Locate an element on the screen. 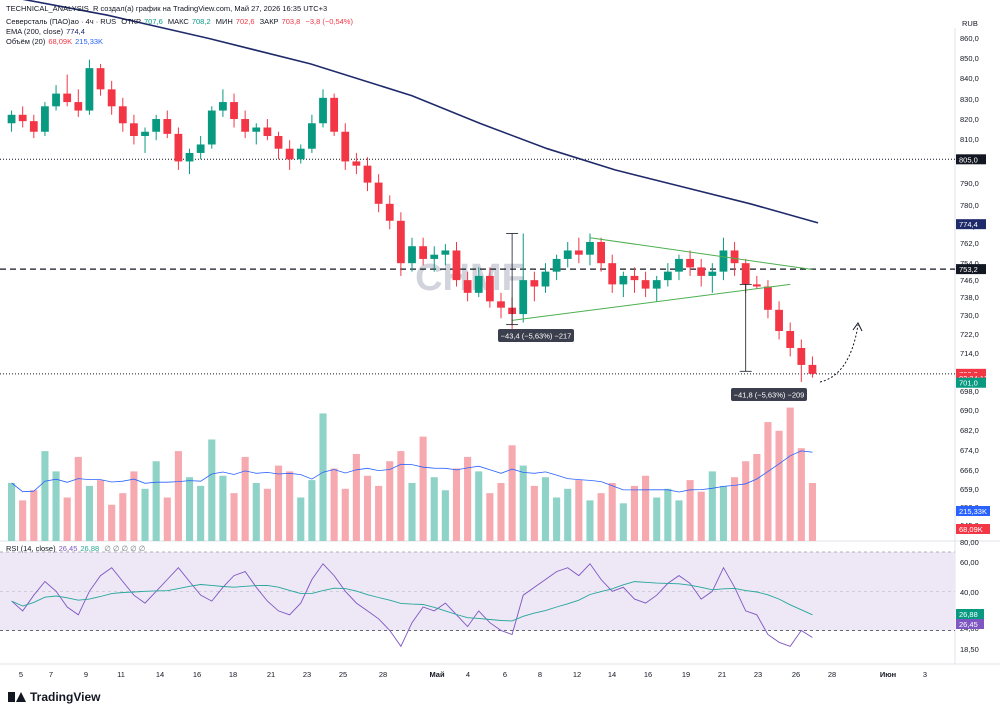 The image size is (1000, 715). rsi-tick-label: 18,50 is located at coordinates (969, 649).